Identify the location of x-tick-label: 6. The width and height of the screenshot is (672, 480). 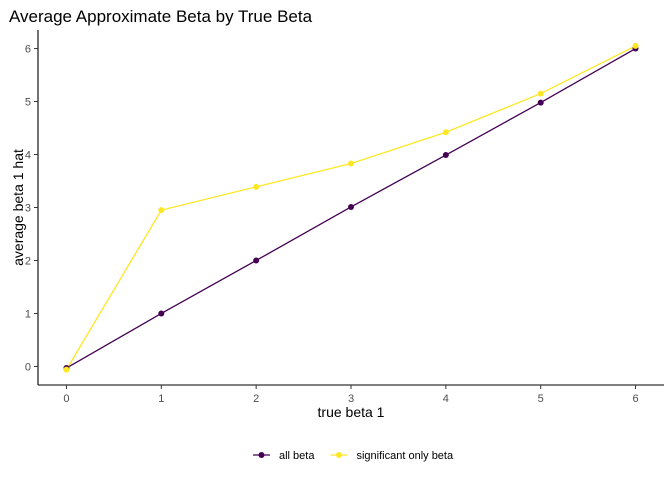
(635, 399).